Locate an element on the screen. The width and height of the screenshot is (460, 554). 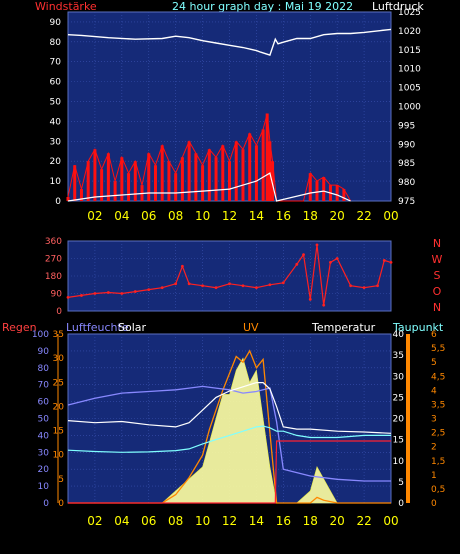
wind-tick: 40 is located at coordinates (56, 122).